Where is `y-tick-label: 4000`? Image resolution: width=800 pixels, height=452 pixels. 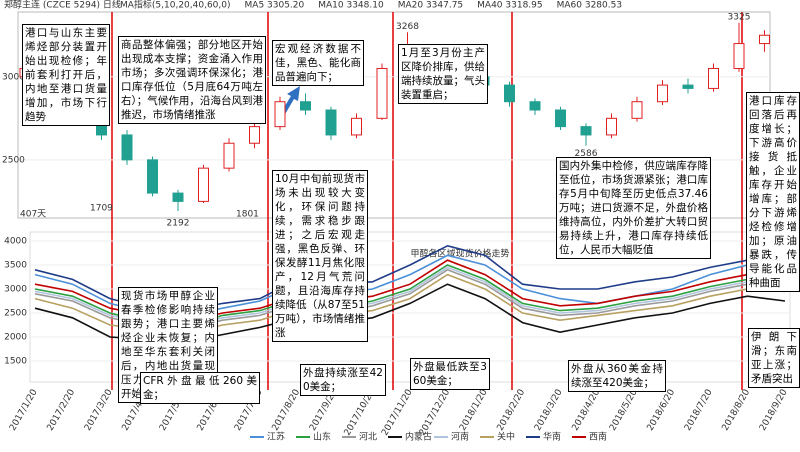
y-tick-label: 4000 is located at coordinates (15, 242).